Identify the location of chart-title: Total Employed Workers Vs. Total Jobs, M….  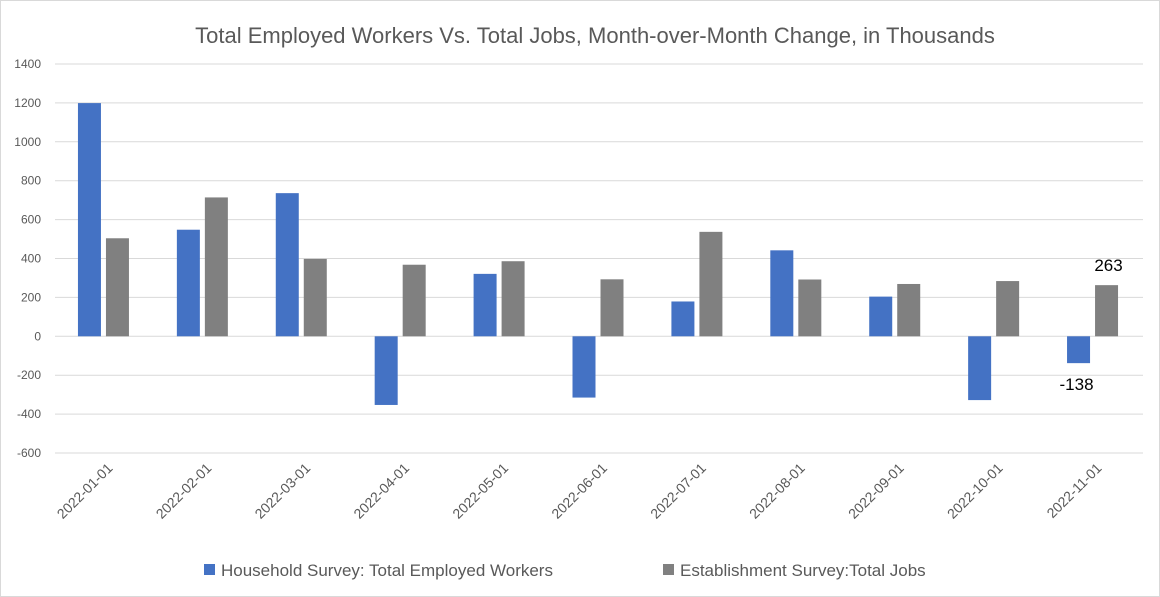
(595, 35).